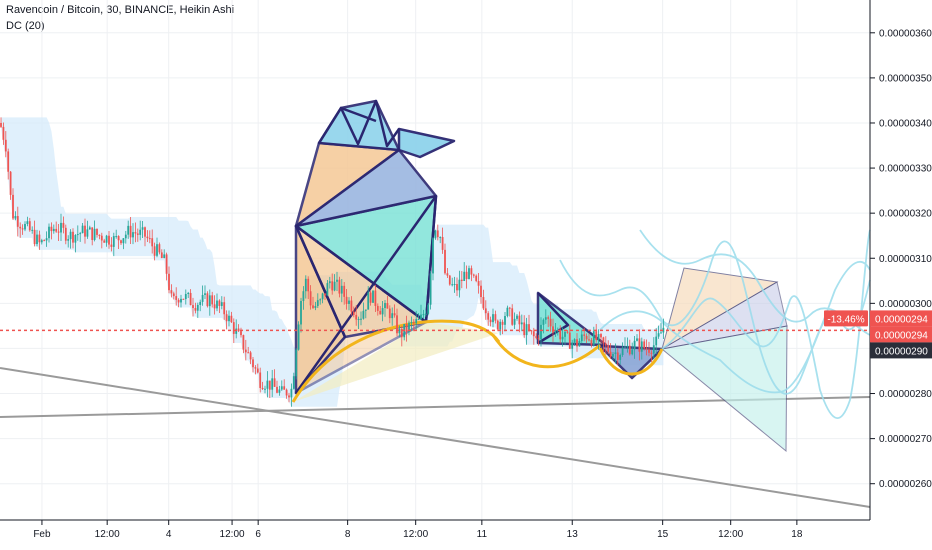  Describe the element at coordinates (366, 294) in the screenshot. I see `pattern-line-c` at that location.